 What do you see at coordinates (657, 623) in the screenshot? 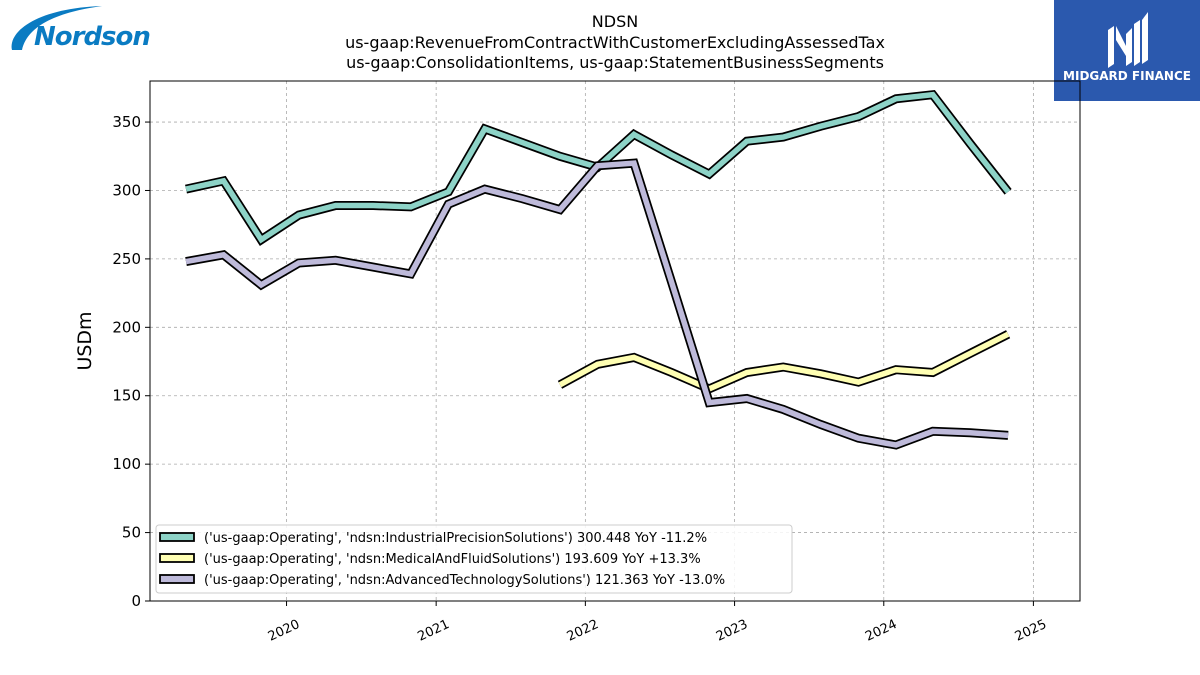
I see `x-axis-ticks: 2020 2021 2022 2023 2024 2025` at bounding box center [657, 623].